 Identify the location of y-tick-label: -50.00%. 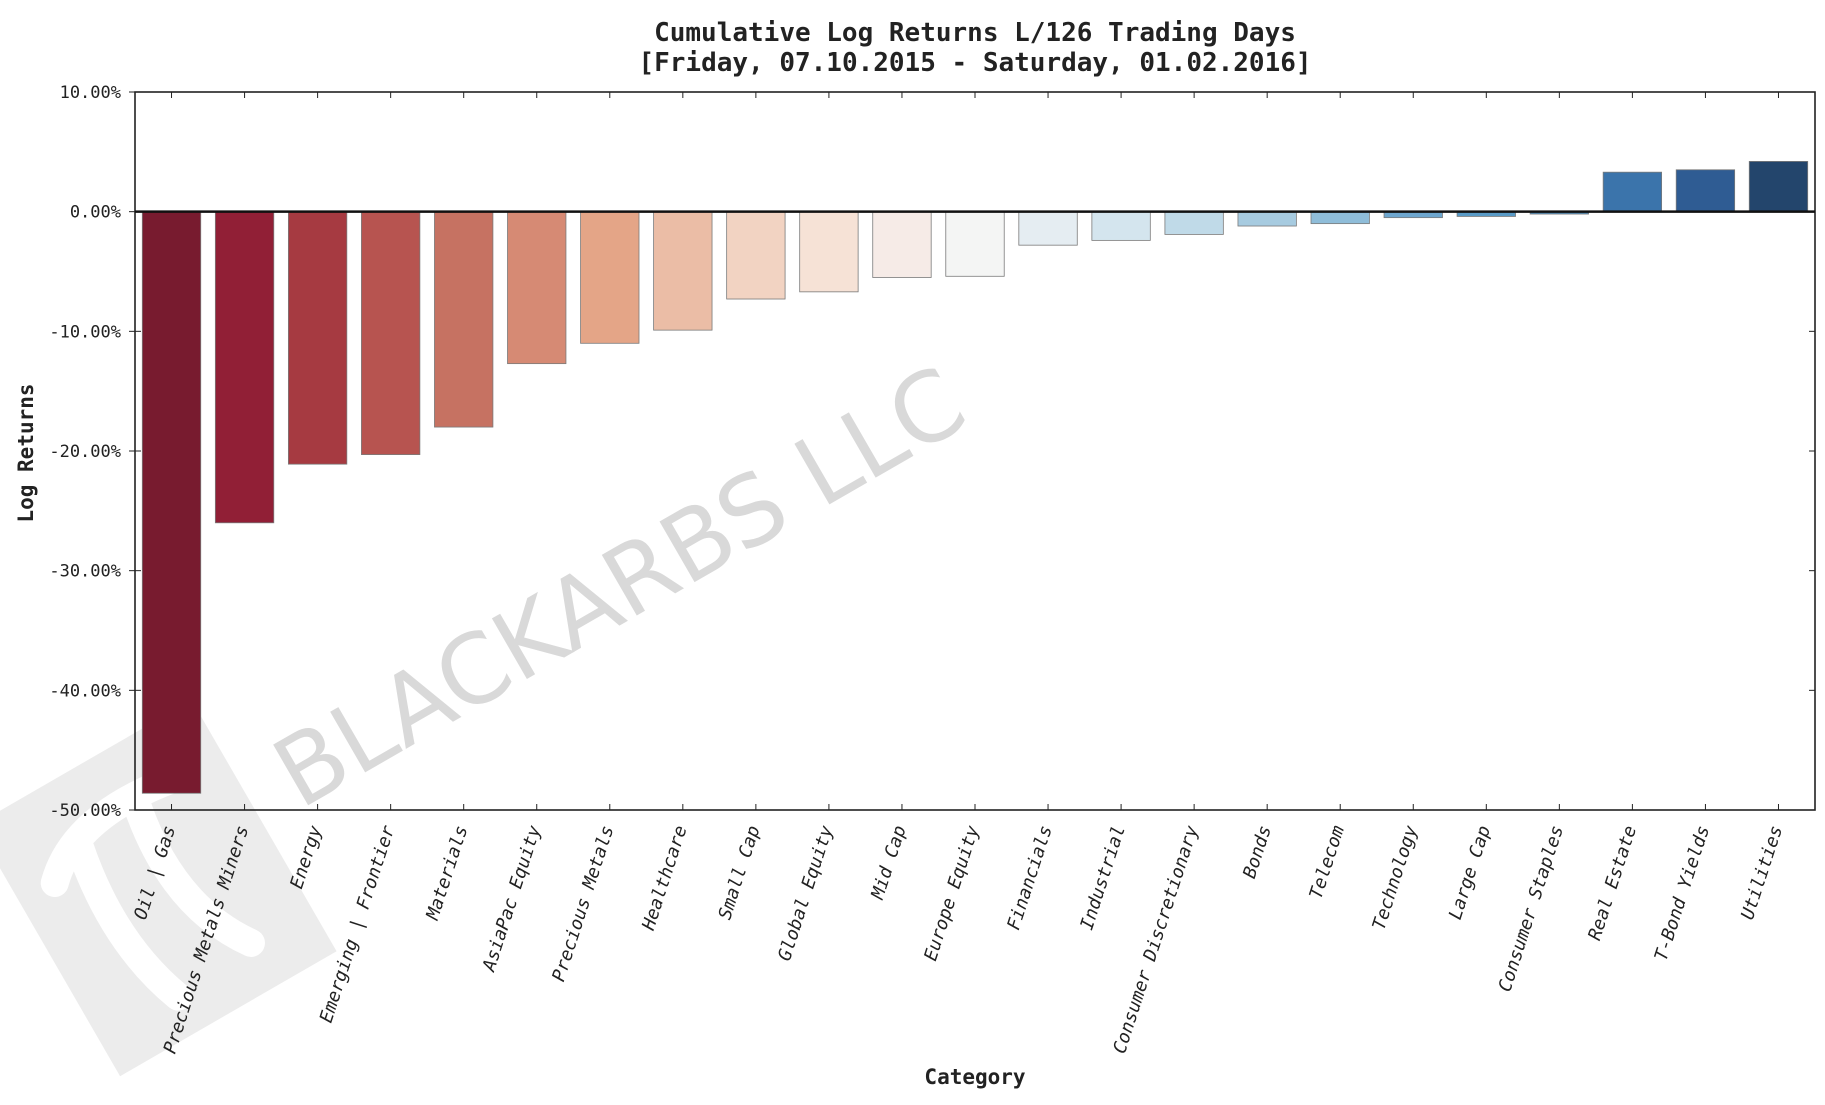
(85, 811).